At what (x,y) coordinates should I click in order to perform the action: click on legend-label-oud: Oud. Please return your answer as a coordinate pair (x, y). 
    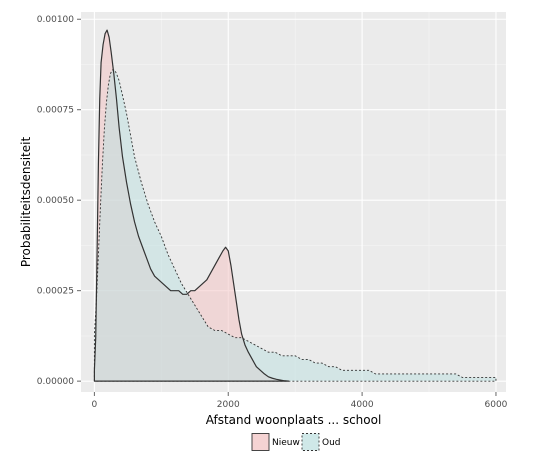
    Looking at the image, I should click on (331, 443).